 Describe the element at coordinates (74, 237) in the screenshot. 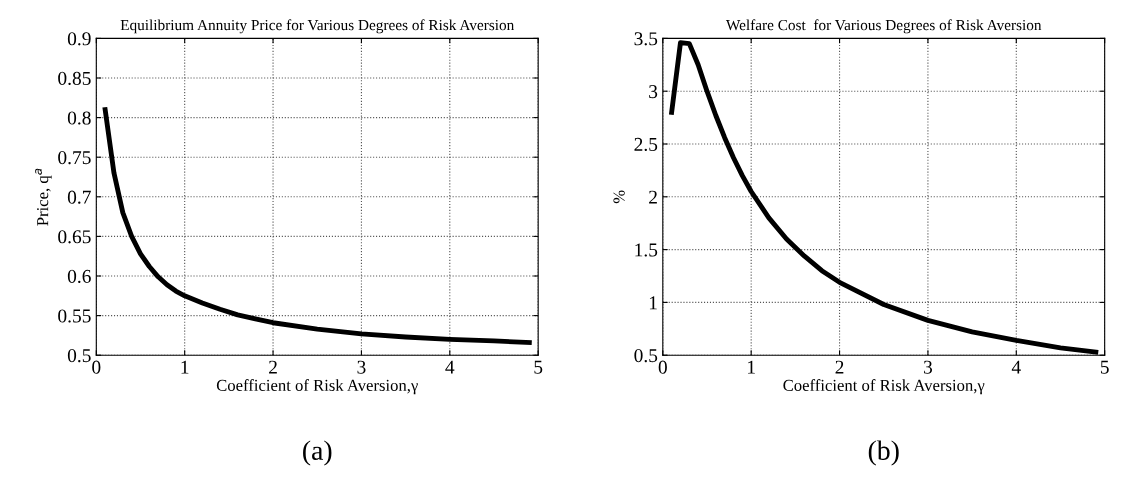

I see `y-tick-label: 0.65` at that location.